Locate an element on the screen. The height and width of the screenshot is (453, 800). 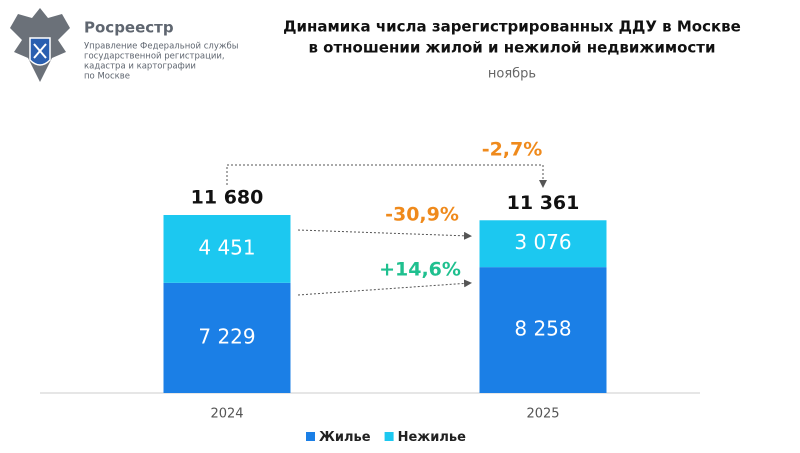
value-label: 8 258 is located at coordinates (542, 329).